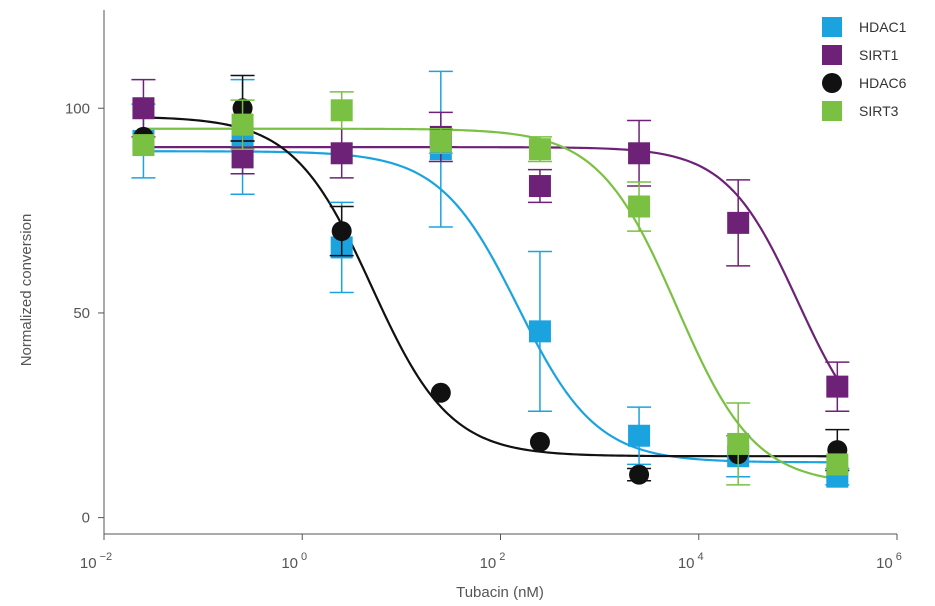  I want to click on y-axis-label: Normalized conversion, so click(26, 290).